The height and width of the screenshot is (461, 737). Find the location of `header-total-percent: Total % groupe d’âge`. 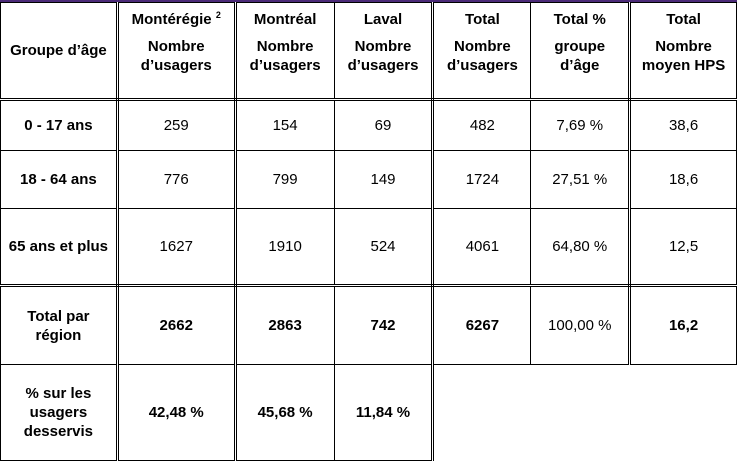

header-total-percent: Total % groupe d’âge is located at coordinates (581, 51).